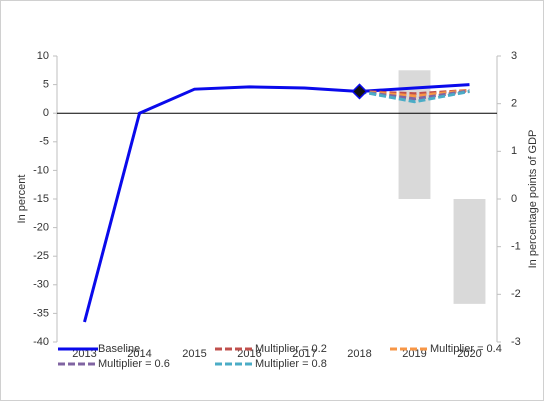  What do you see at coordinates (414, 354) in the screenshot?
I see `x-tick-label: 2019` at bounding box center [414, 354].